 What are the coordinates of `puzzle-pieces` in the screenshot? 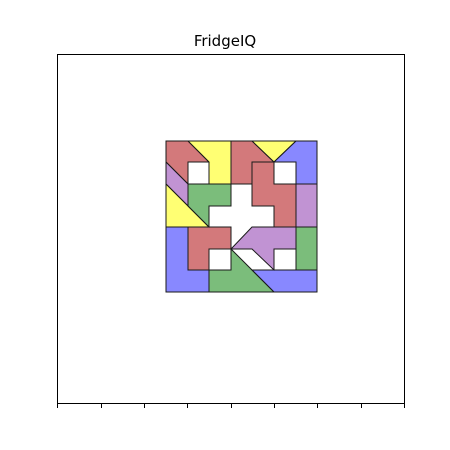 It's located at (241, 216).